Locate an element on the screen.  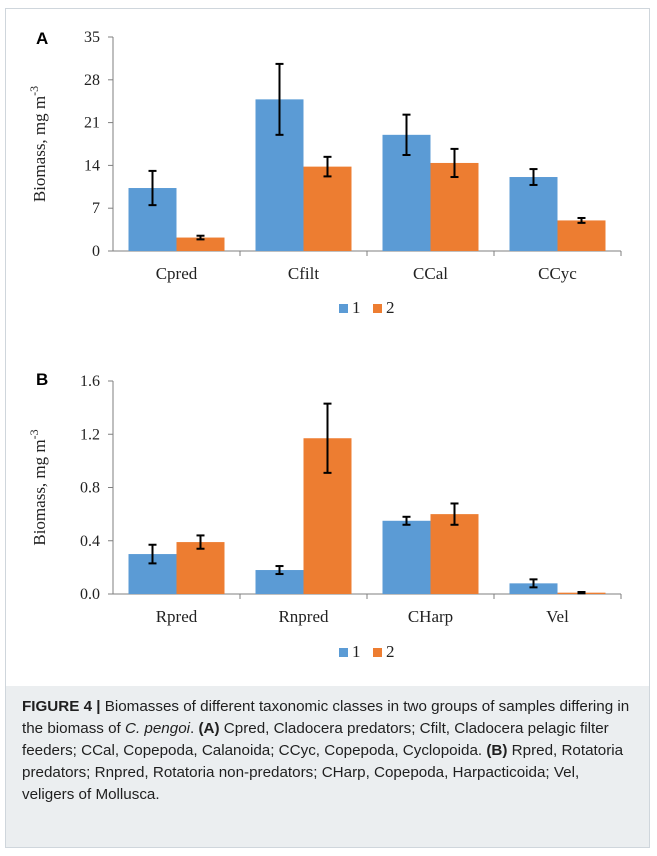
y-tick-label-b-1: 0.4 is located at coordinates (90, 541).